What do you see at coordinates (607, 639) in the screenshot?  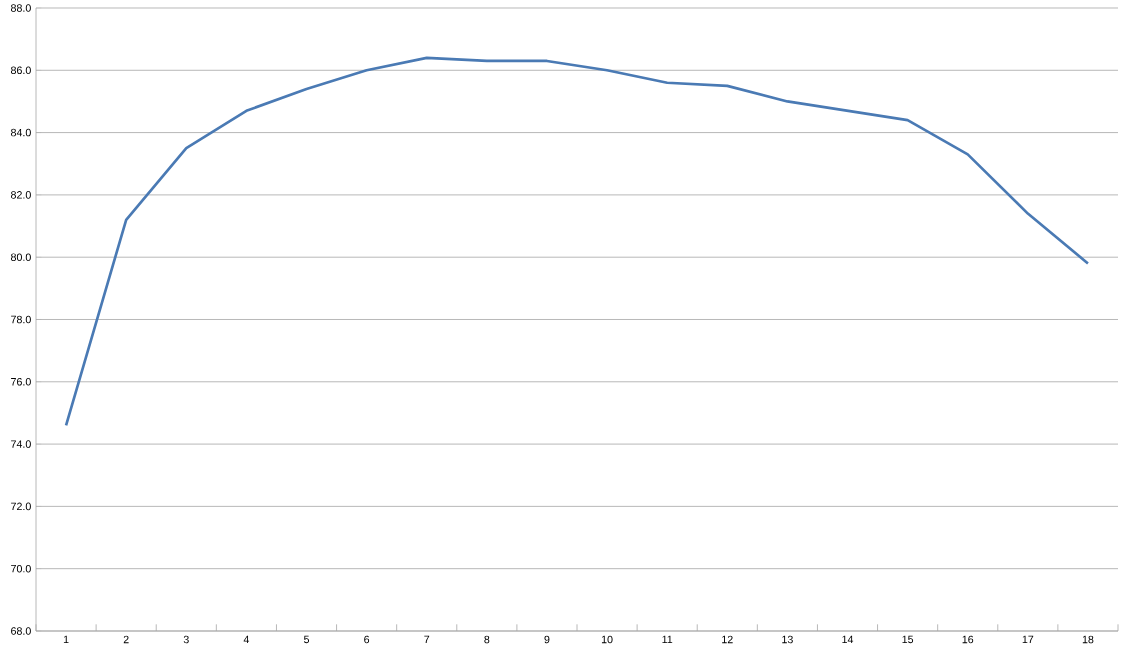 I see `x-tick-label: 10` at bounding box center [607, 639].